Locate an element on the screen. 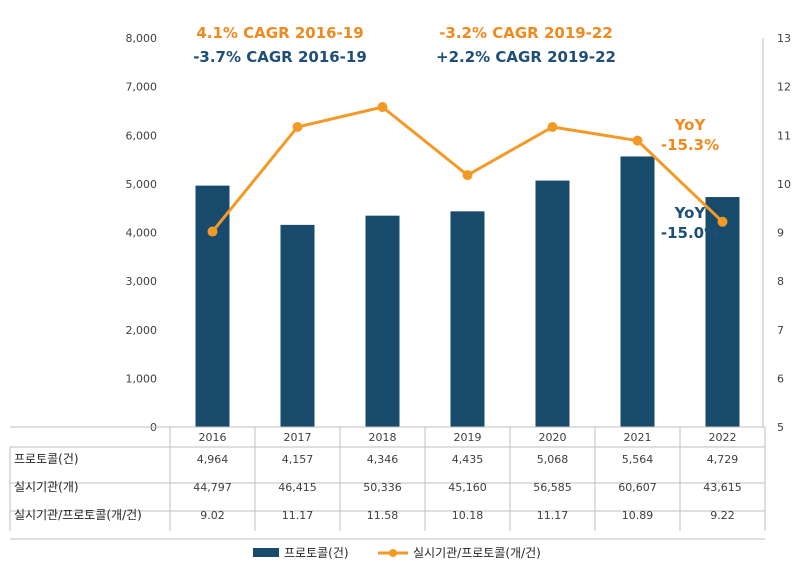  y-left-tick-label: 3,000 is located at coordinates (142, 281).